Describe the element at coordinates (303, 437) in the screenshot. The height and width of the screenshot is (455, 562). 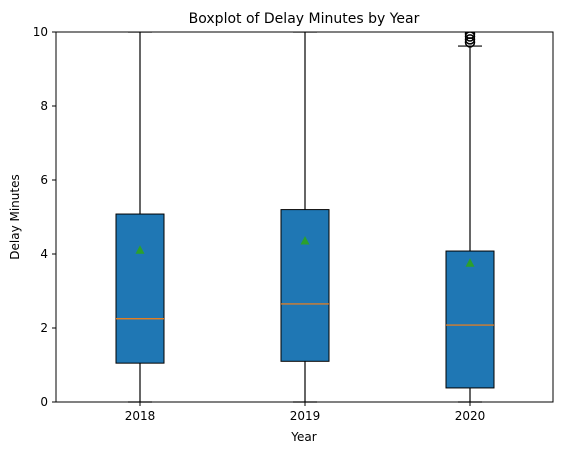
I see `x-axis-label: Year` at that location.